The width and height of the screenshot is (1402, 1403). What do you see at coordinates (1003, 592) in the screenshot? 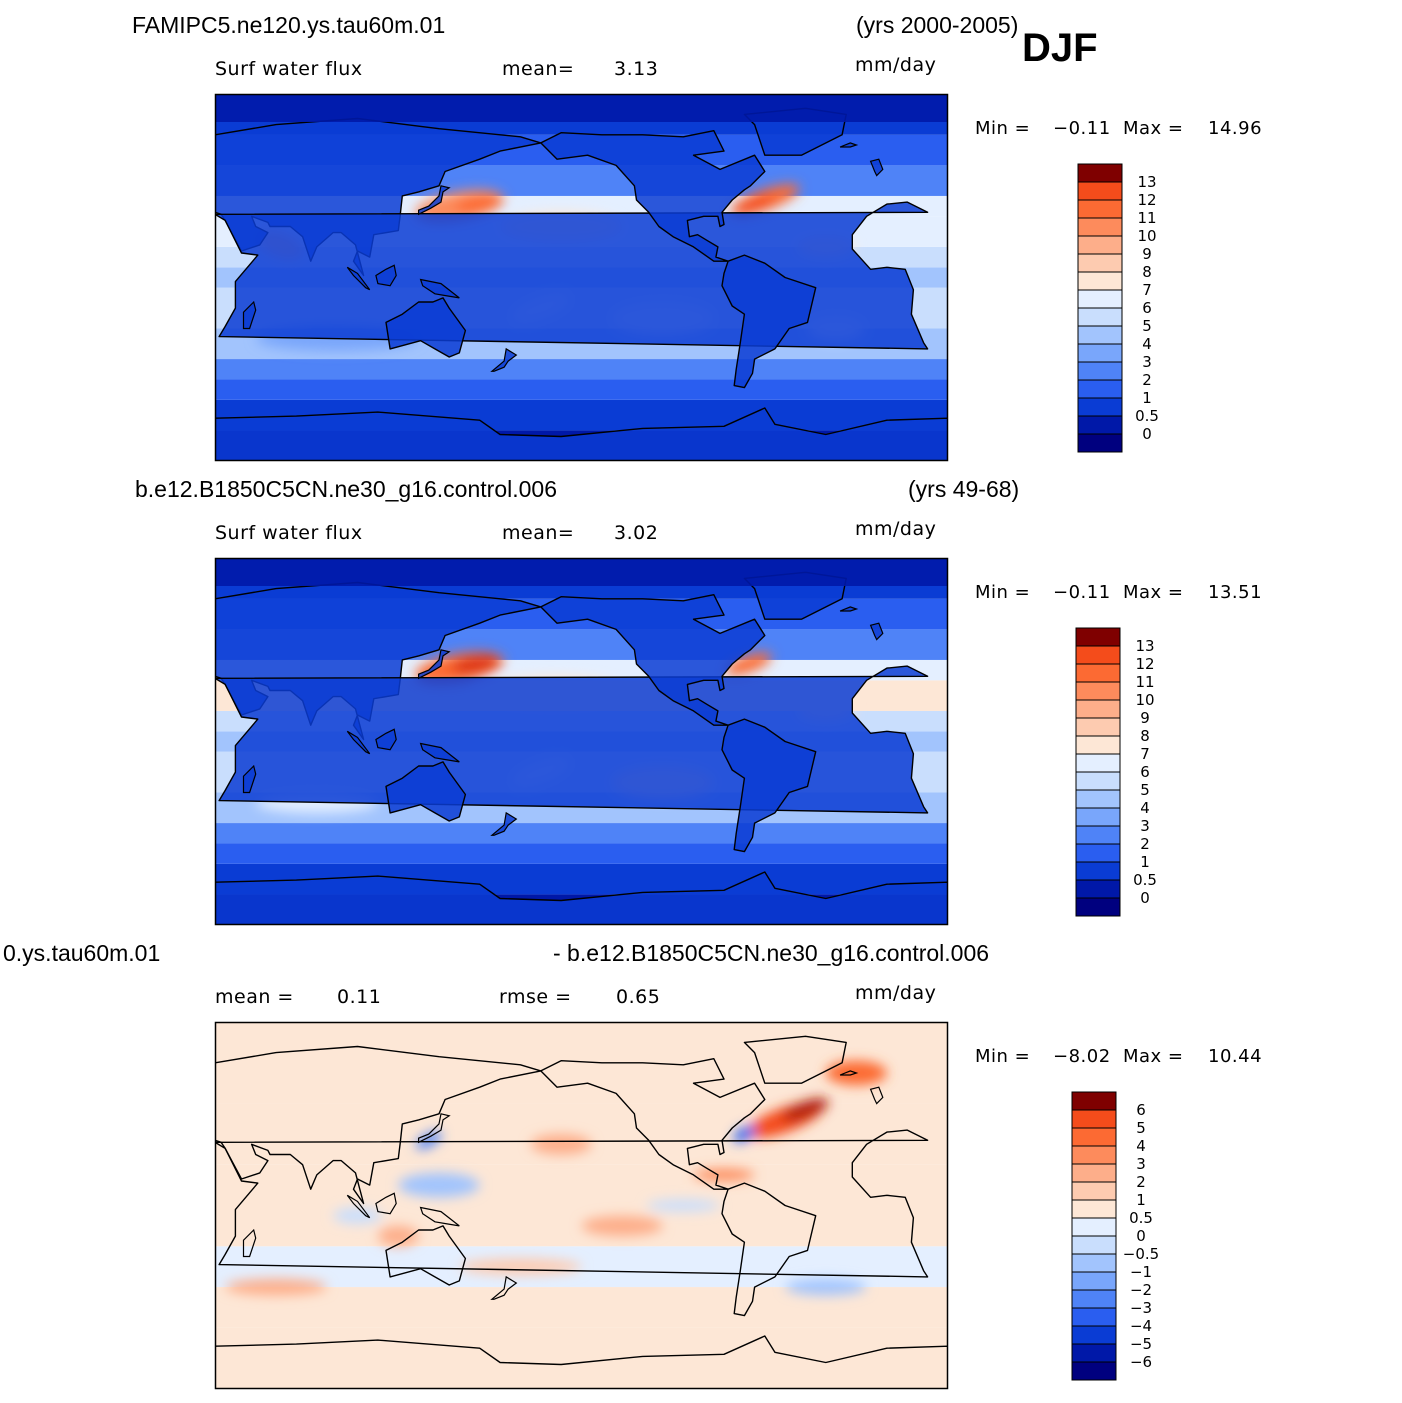
I see `panel2-min-label: Min =` at bounding box center [1003, 592].